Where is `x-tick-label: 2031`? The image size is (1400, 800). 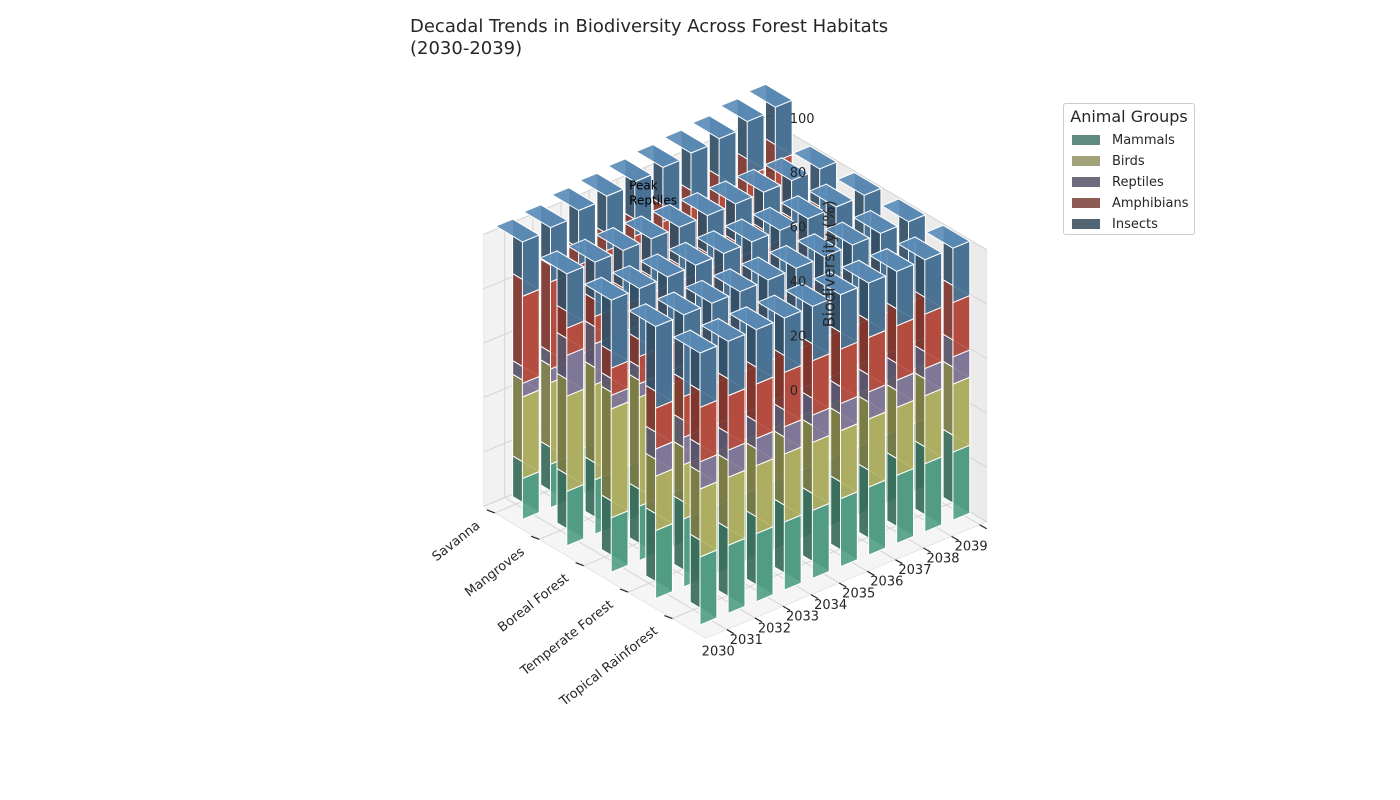 x-tick-label: 2031 is located at coordinates (746, 640).